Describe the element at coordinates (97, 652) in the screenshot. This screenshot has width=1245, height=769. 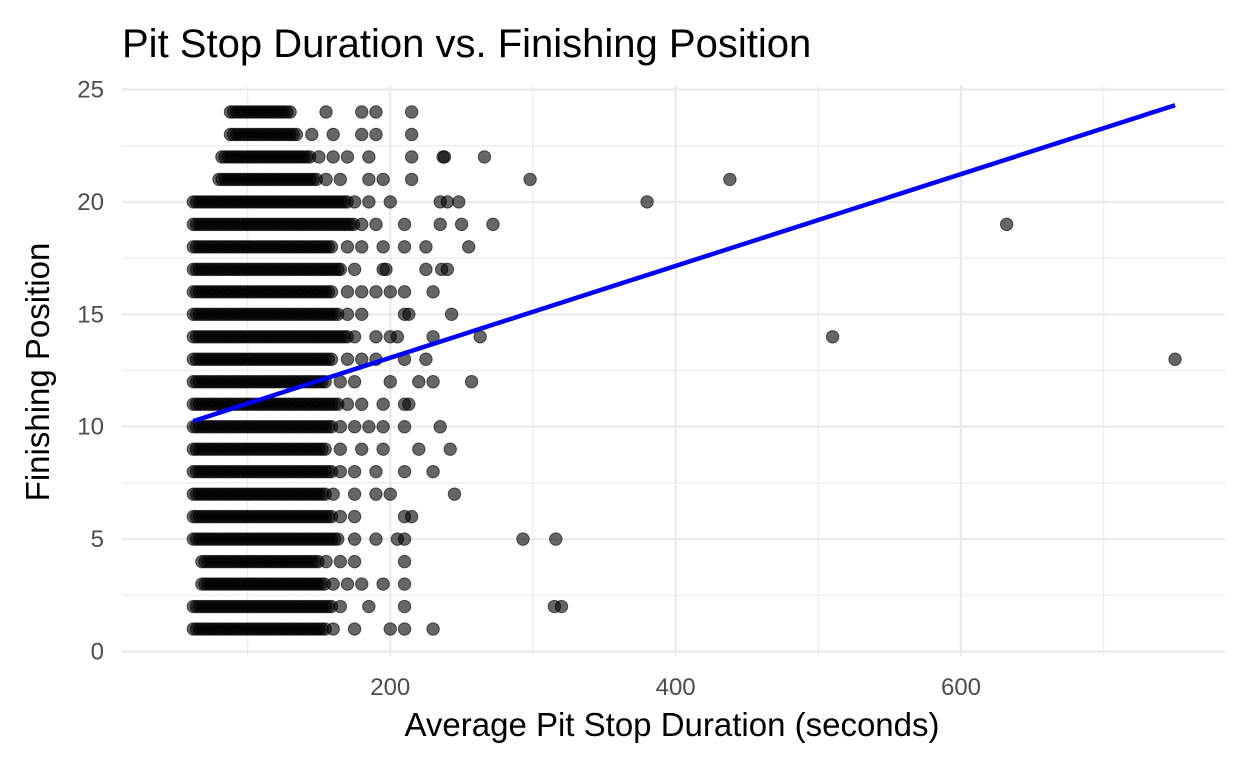
I see `y-tick-label: 0` at that location.